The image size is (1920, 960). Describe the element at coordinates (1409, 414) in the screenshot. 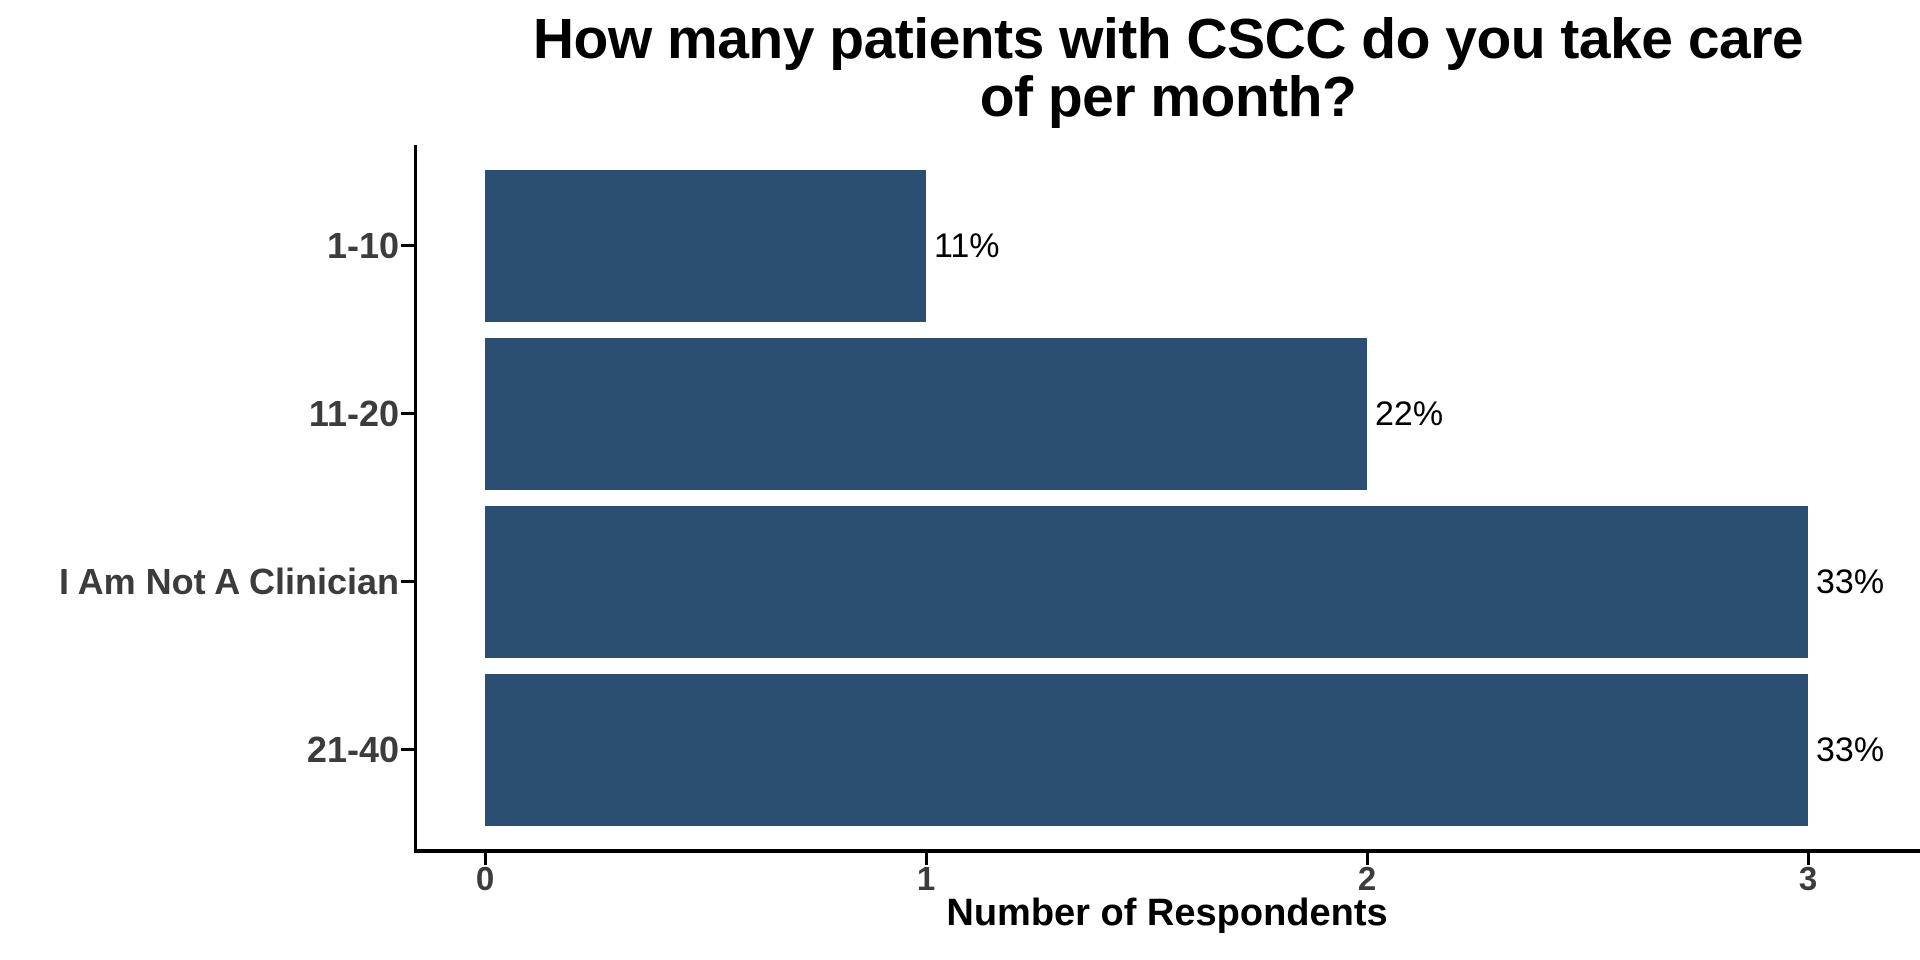

I see `bar-value-label: 22%` at that location.